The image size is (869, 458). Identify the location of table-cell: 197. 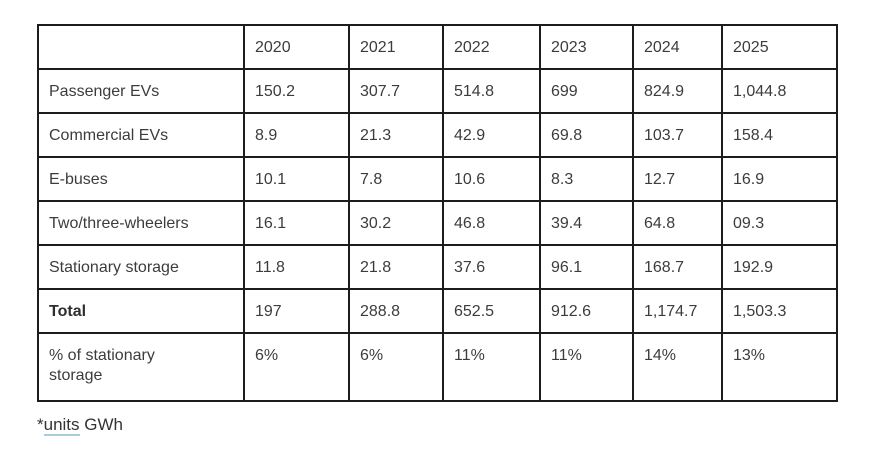
(296, 311).